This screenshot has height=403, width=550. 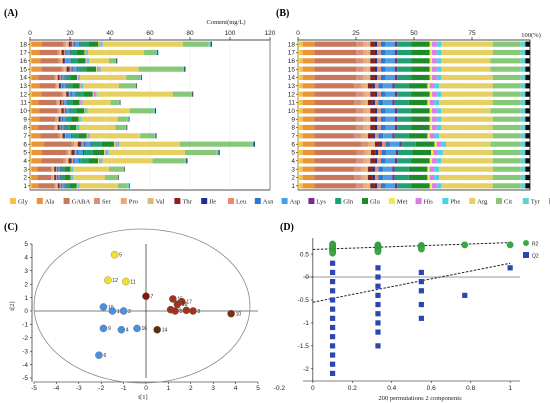 I want to click on panel-b-y-tick-label: 16, so click(x=292, y=61).